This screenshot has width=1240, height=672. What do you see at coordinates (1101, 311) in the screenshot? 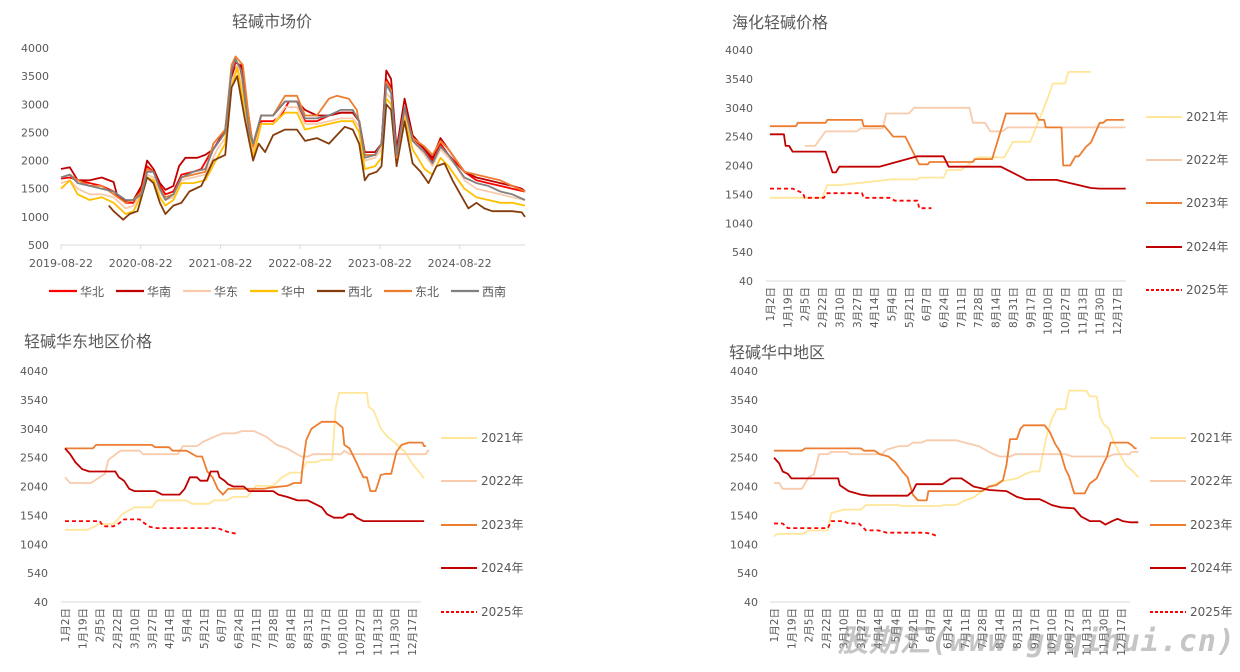
I see `x-tick-label: 11月30日` at bounding box center [1101, 311].